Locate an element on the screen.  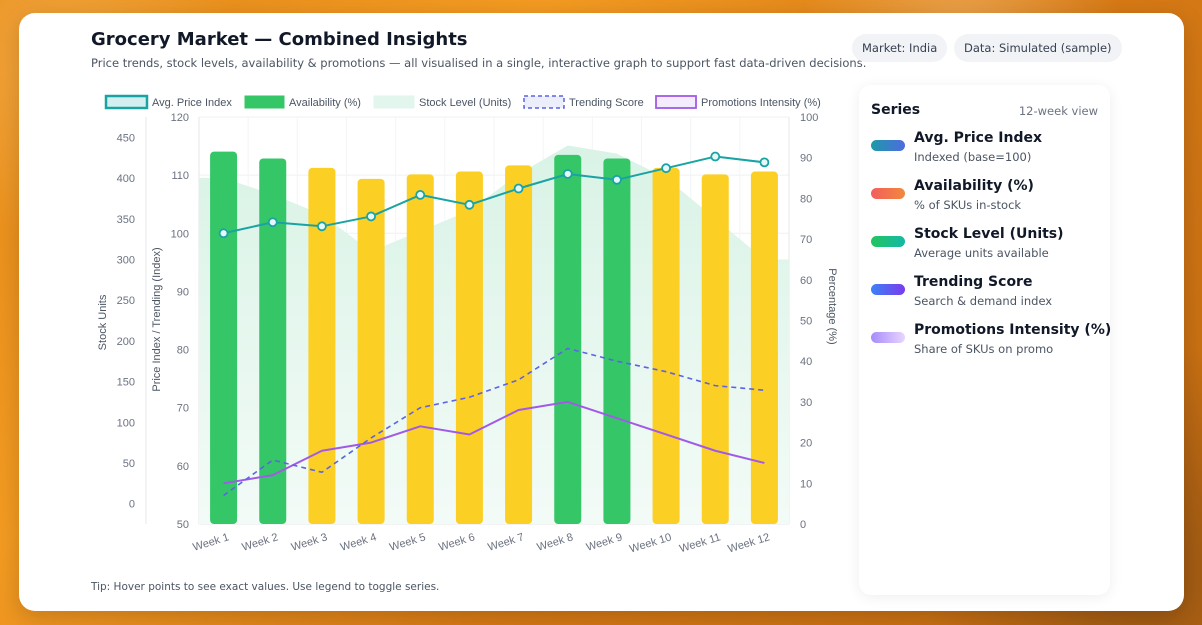
series-panel-view: 12-week view is located at coordinates (1058, 111).